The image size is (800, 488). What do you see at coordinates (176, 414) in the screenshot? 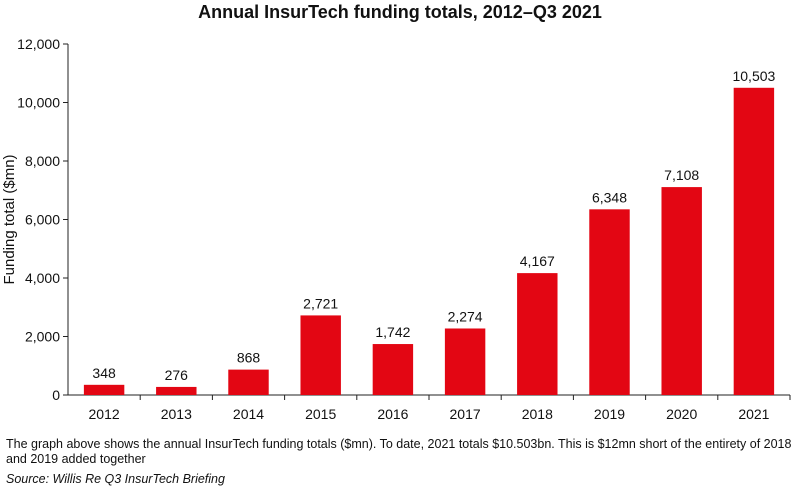
I see `x-tick-label: 2013` at bounding box center [176, 414].